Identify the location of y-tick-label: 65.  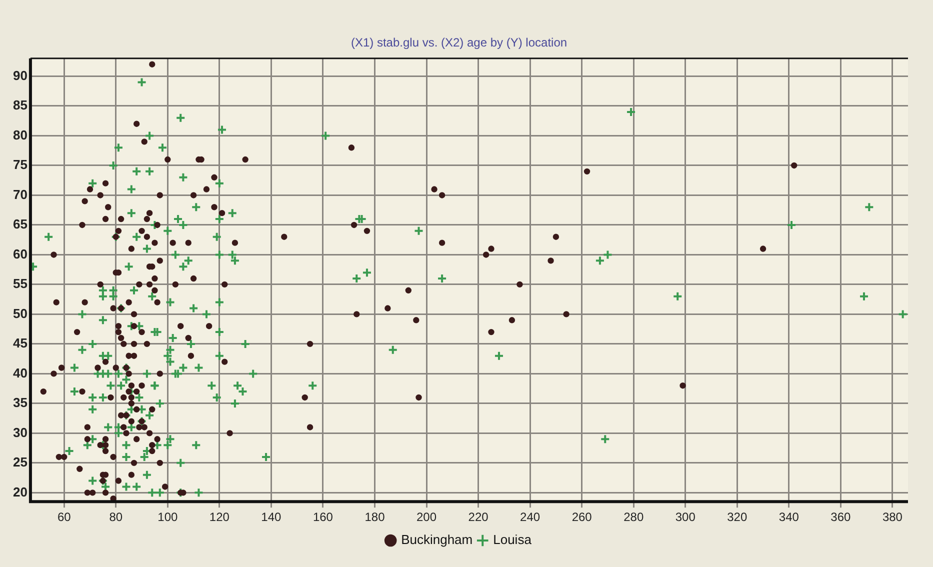
(20, 224).